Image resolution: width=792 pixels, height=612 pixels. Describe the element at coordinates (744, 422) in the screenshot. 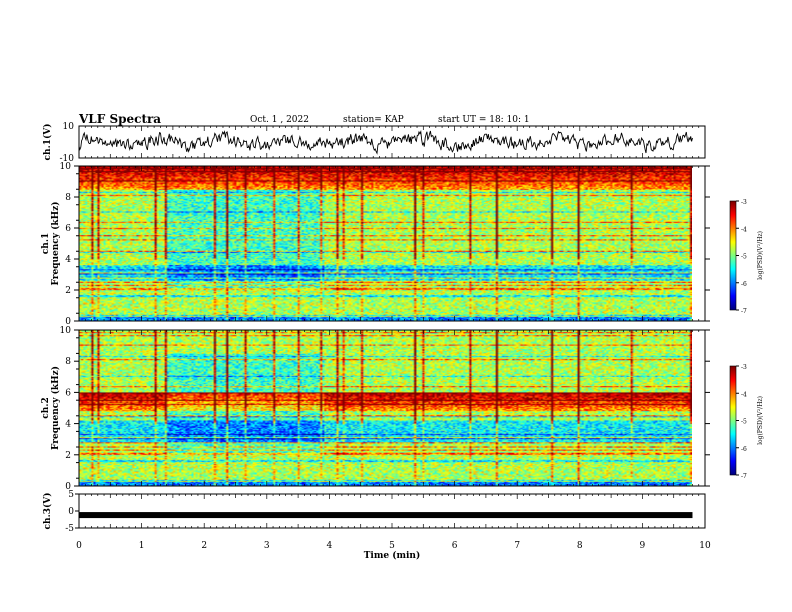

I see `ch2-spec-colorbar-tick-label: -5` at that location.